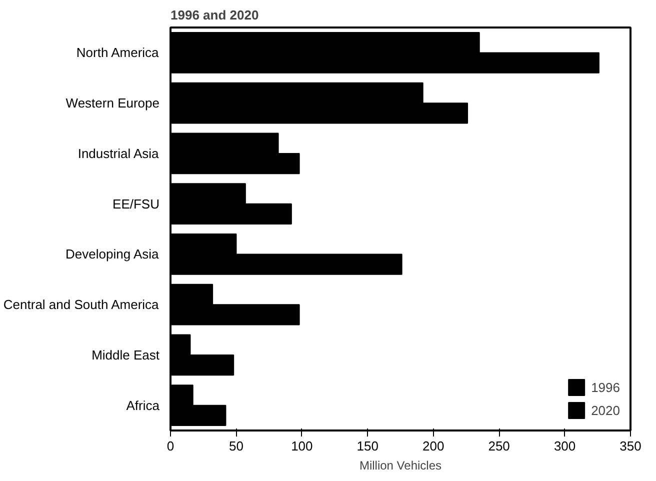  Describe the element at coordinates (631, 446) in the screenshot. I see `x-tick-label: 350` at that location.